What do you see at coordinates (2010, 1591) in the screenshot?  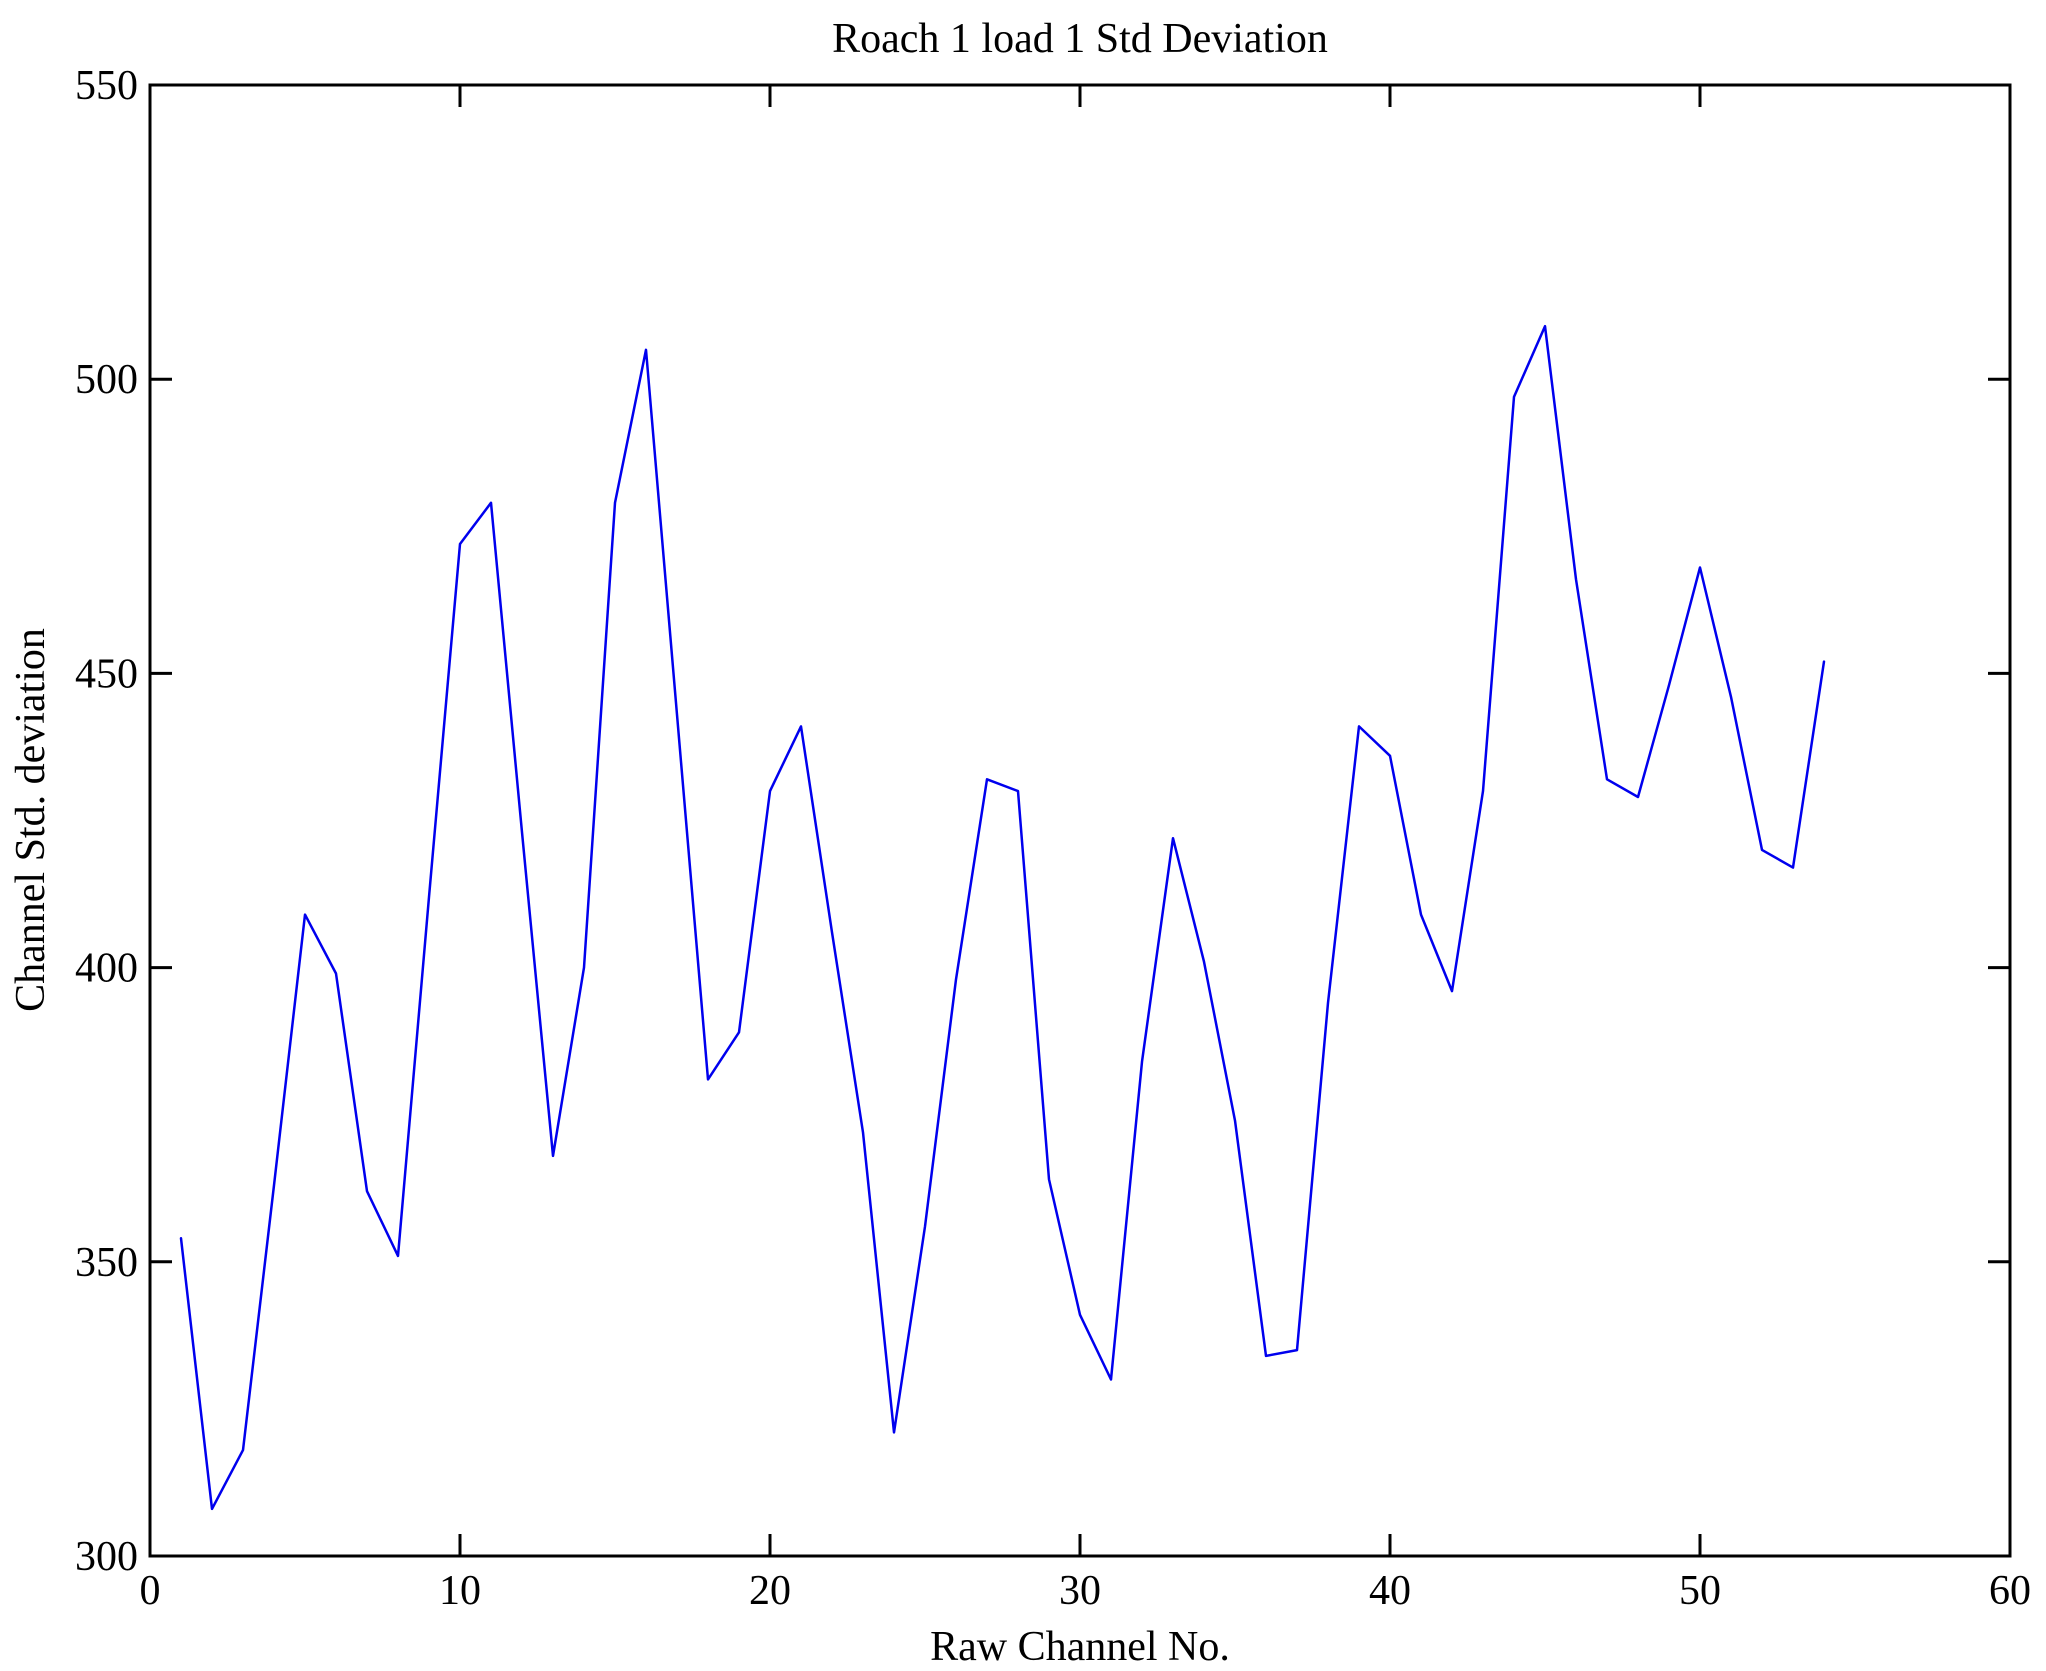 I see `x-tick-label: 60` at bounding box center [2010, 1591].